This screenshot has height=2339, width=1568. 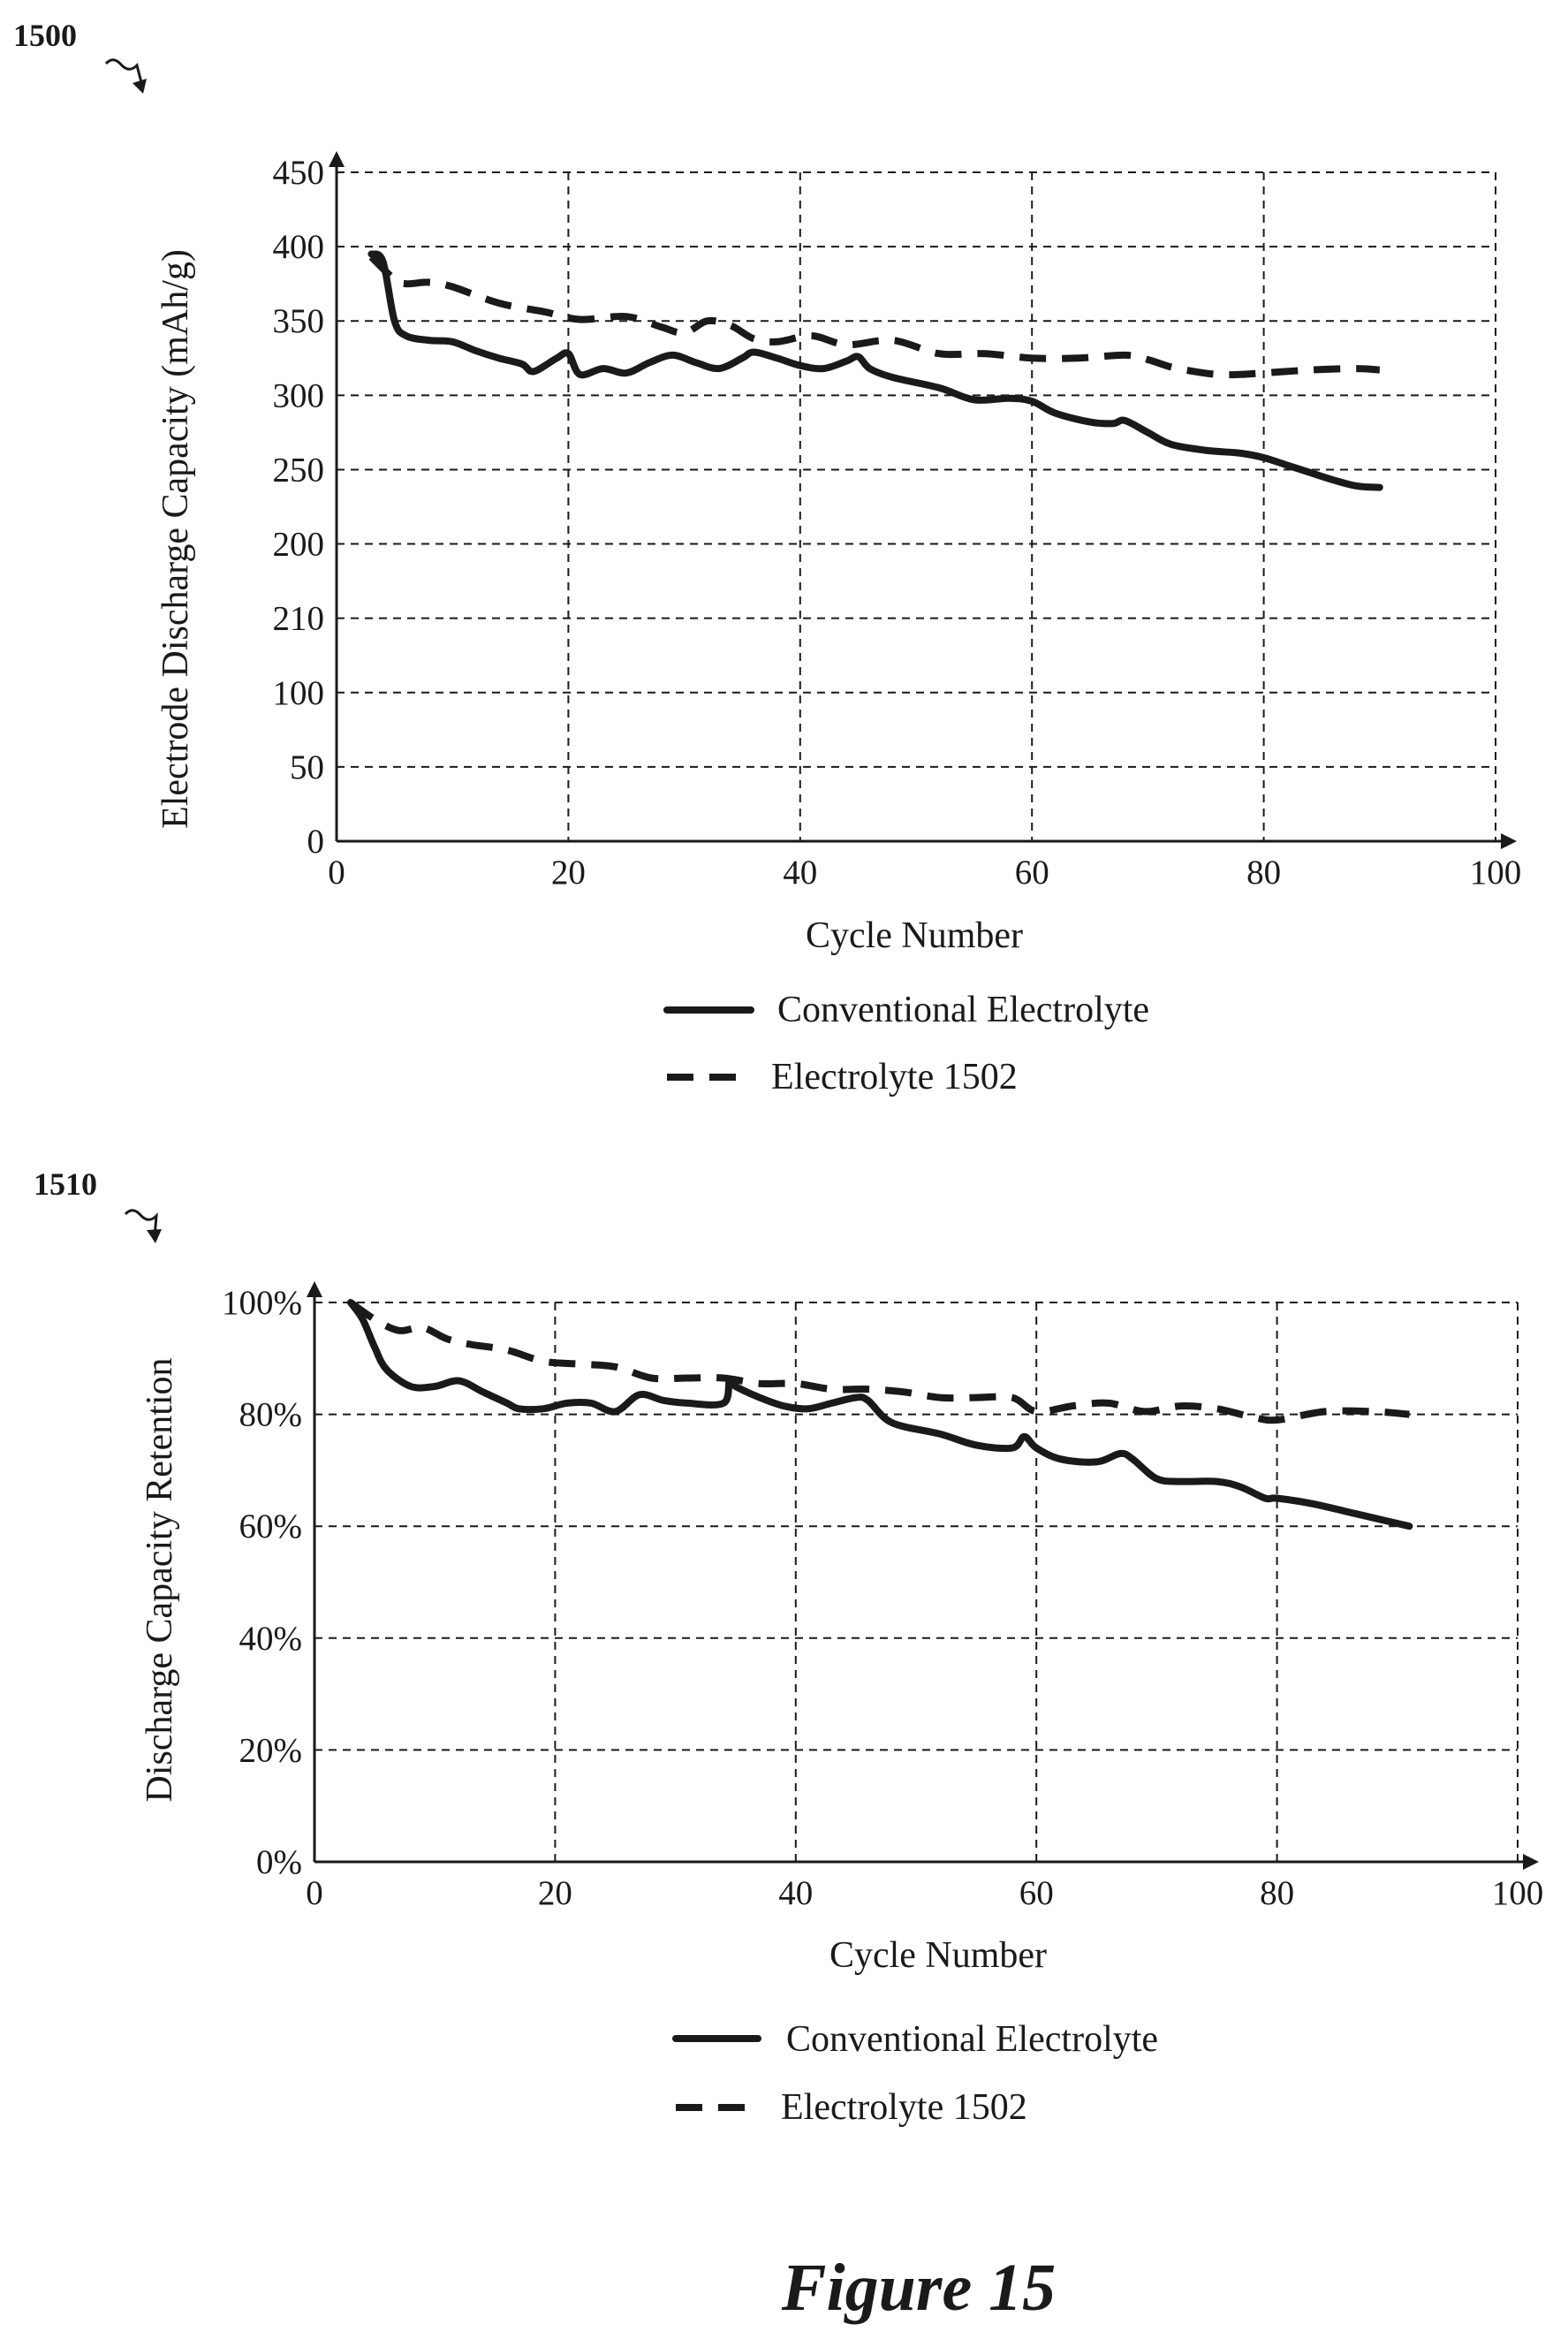 I want to click on bottom-y-axis-title: Discharge Capacity Retention, so click(x=160, y=1580).